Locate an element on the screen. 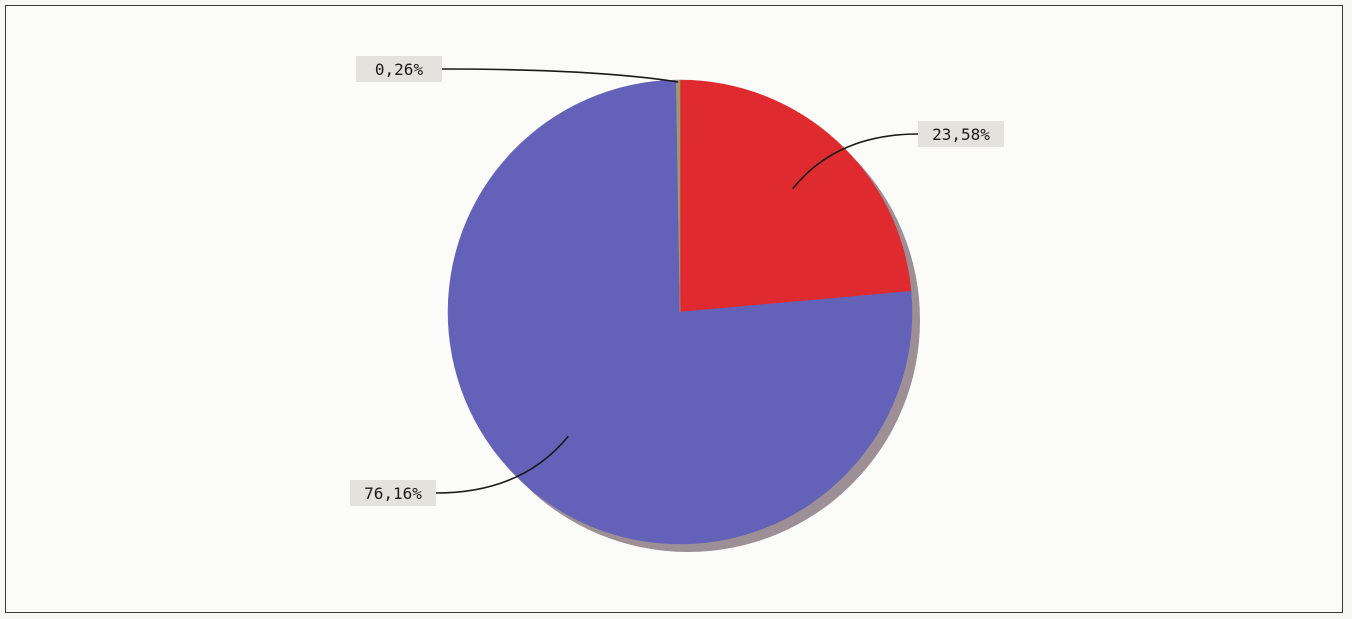 This screenshot has width=1352, height=619. slice-label-text: 76,16% is located at coordinates (393, 493).